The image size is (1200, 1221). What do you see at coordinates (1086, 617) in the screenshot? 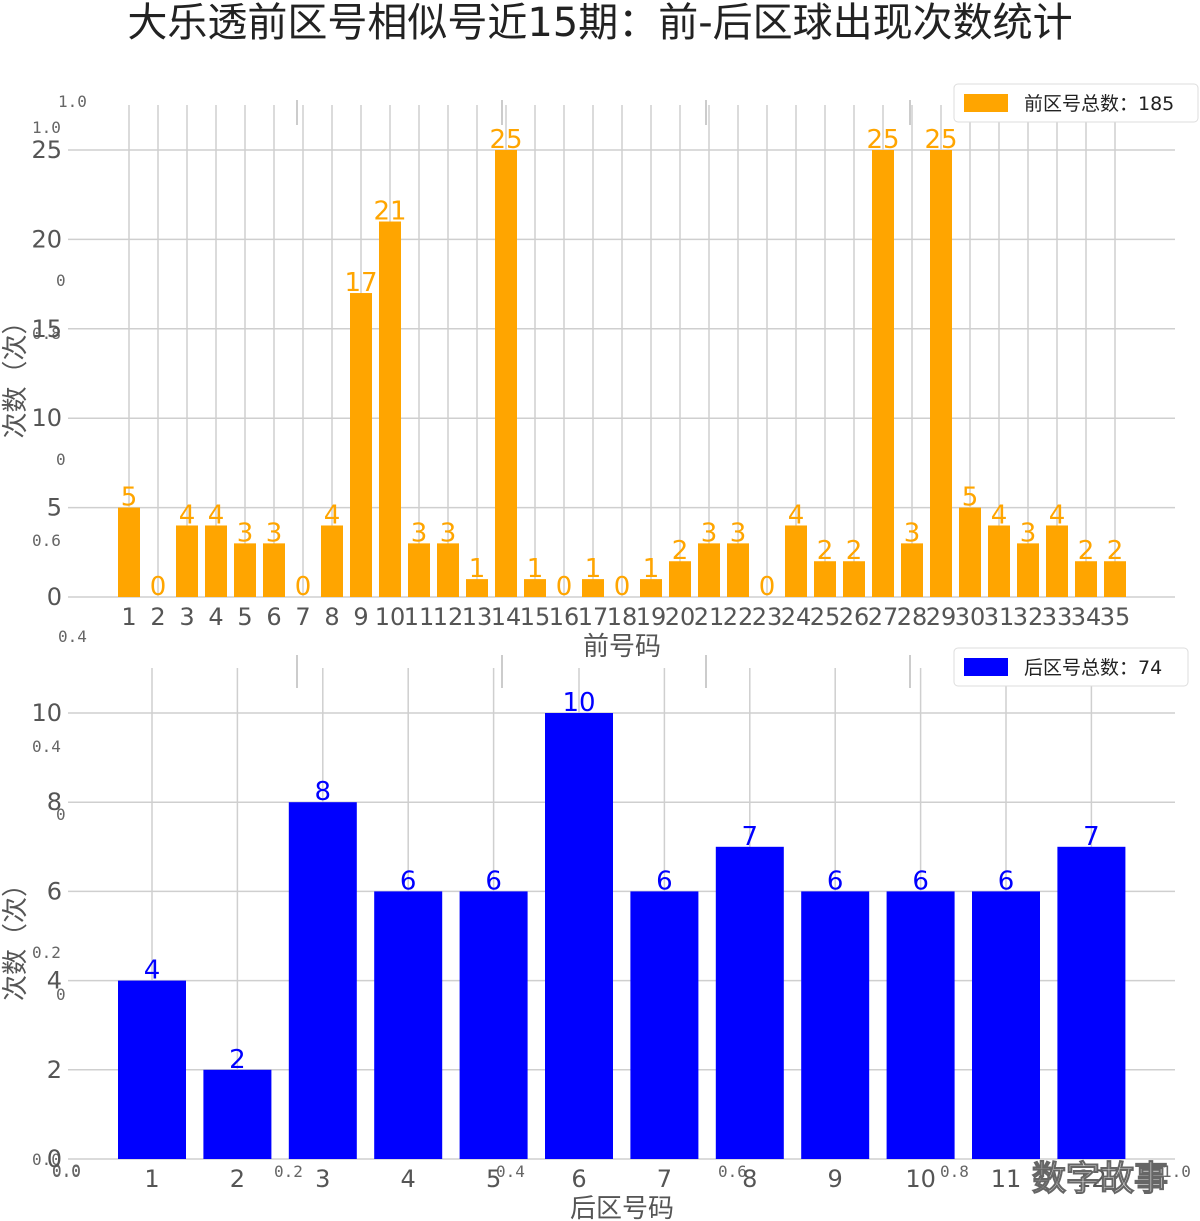
I see `x-tick-label: 34` at bounding box center [1086, 617].